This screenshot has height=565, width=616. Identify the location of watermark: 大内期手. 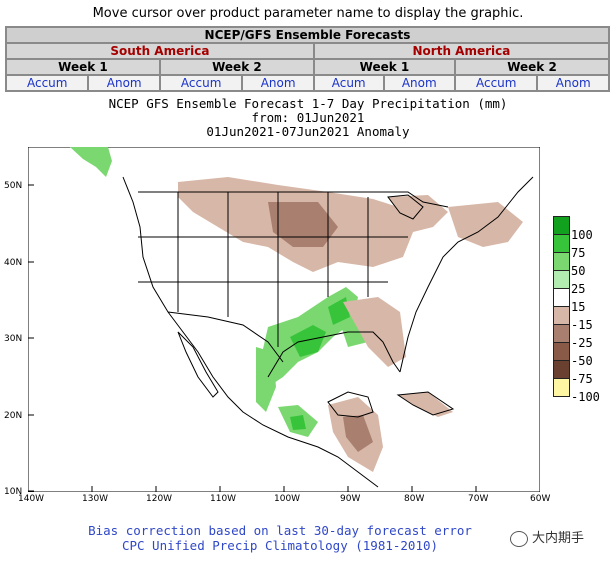
(547, 537).